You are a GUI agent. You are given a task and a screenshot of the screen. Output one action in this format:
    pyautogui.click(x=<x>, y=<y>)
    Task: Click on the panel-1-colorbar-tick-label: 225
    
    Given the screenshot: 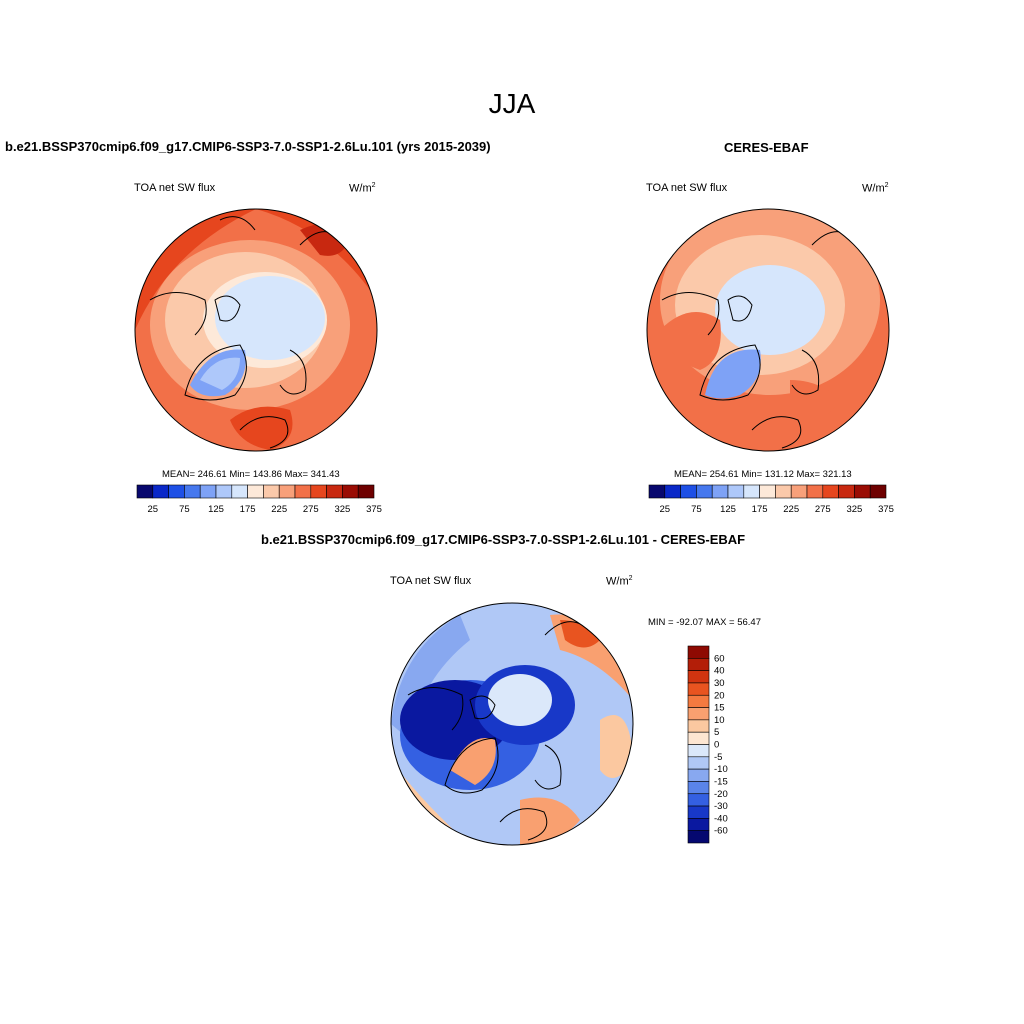 What is the action you would take?
    pyautogui.click(x=279, y=509)
    